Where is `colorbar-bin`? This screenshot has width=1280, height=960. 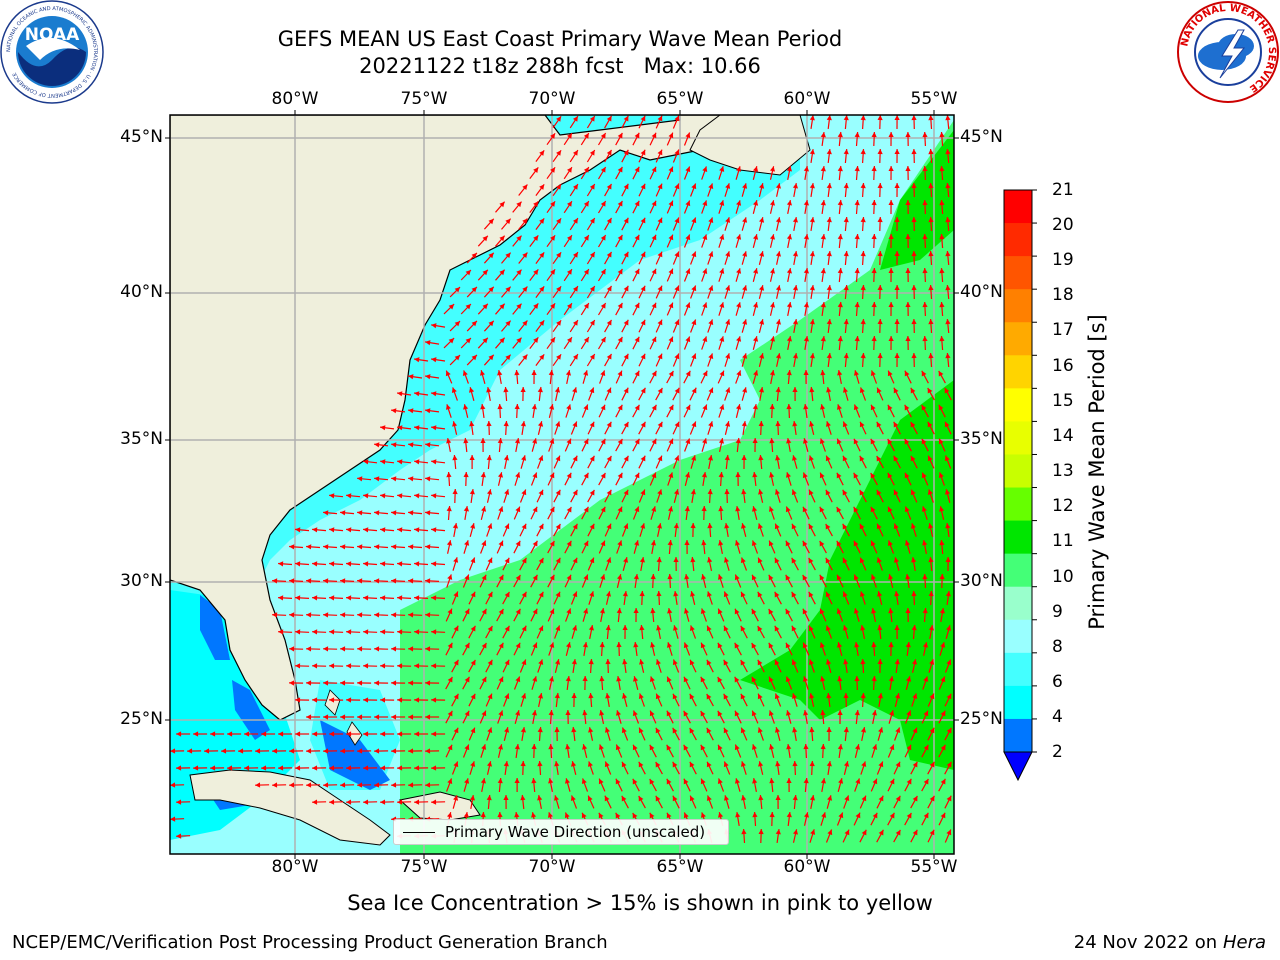 colorbar-bin is located at coordinates (1018, 207).